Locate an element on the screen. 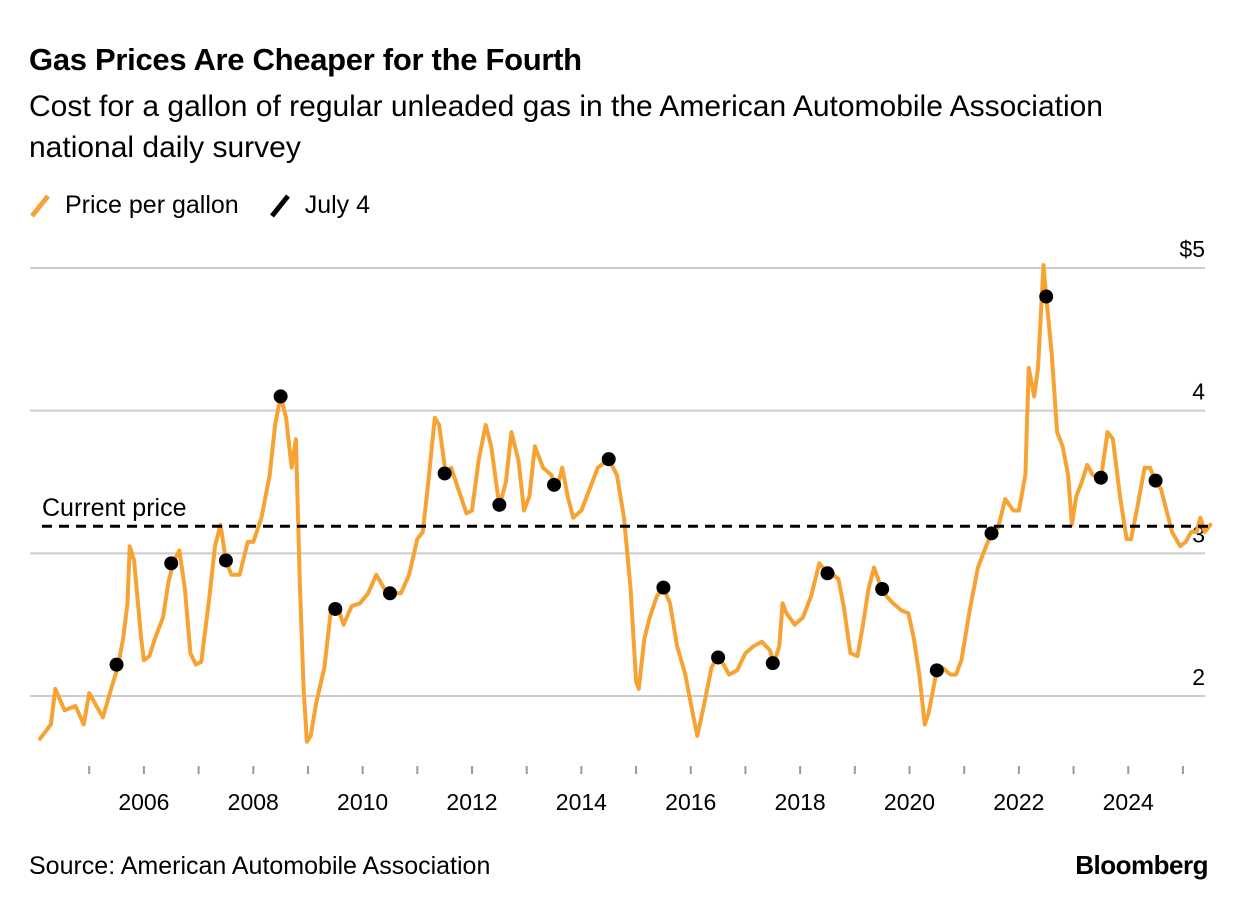  x-tick-label: 2024 is located at coordinates (1128, 802).